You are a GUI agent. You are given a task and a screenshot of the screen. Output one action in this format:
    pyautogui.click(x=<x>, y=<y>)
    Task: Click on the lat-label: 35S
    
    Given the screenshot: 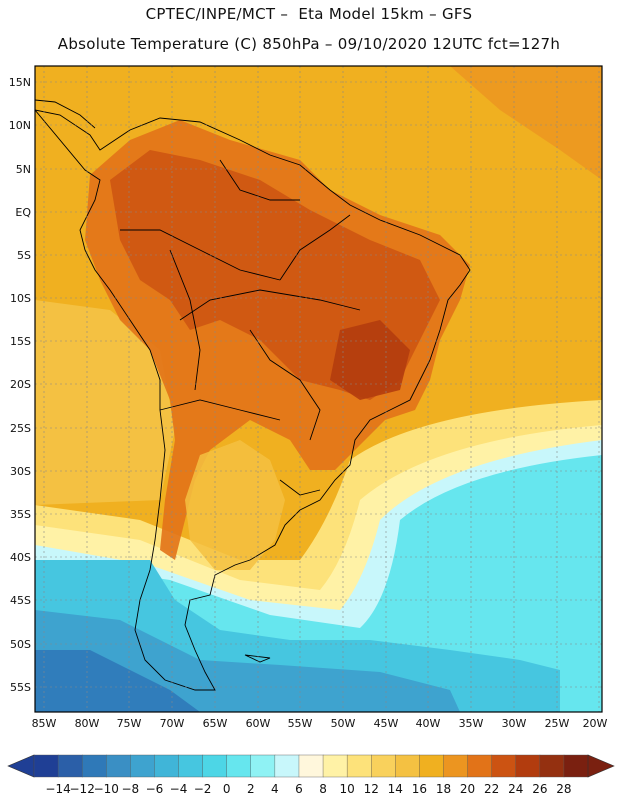 What is the action you would take?
    pyautogui.click(x=20, y=514)
    